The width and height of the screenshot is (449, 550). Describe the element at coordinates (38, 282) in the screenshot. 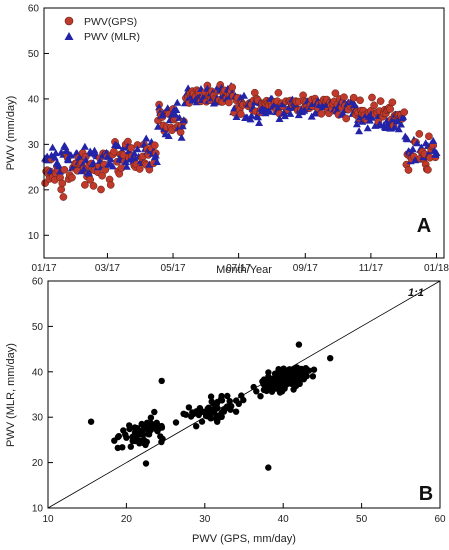

I see `panel-b-y-tick-label: 60` at that location.